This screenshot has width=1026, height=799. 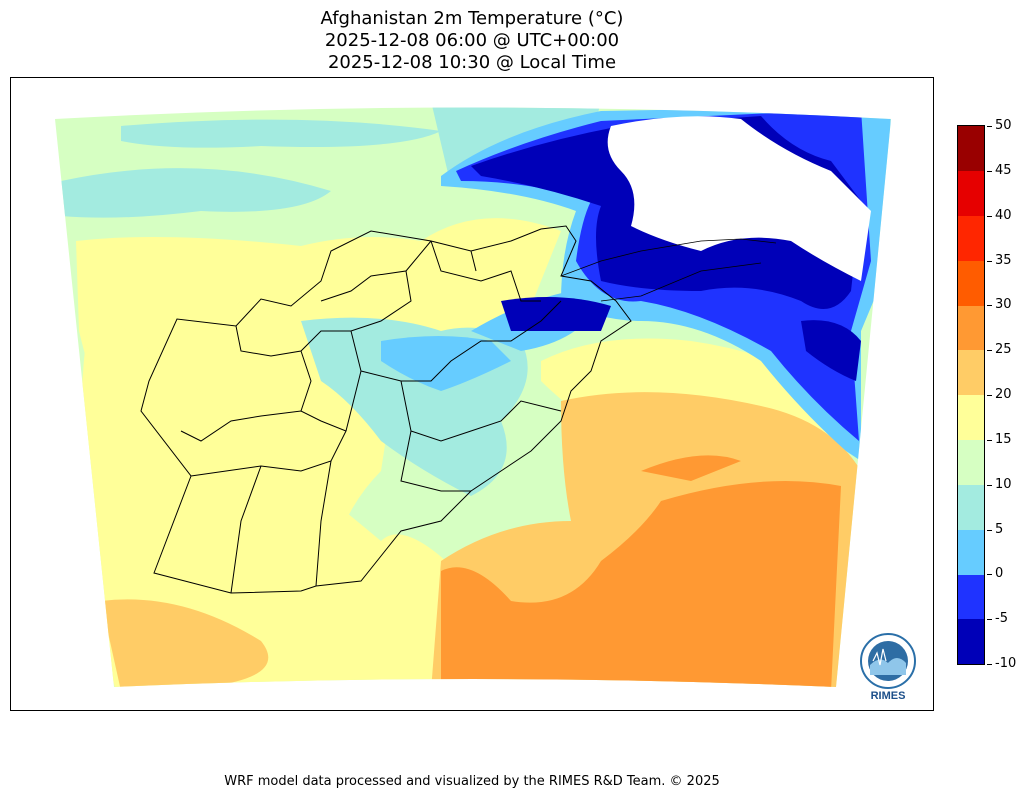 What do you see at coordinates (999, 529) in the screenshot?
I see `colorbar-tick-label: 5` at bounding box center [999, 529].